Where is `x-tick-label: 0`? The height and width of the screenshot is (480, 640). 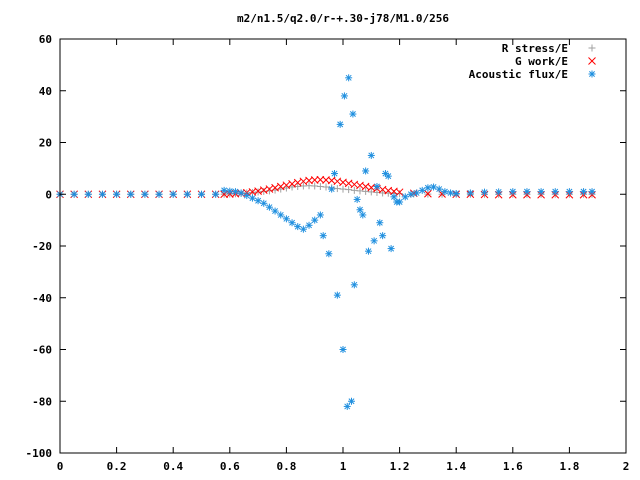 x-tick-label: 0 is located at coordinates (60, 466).